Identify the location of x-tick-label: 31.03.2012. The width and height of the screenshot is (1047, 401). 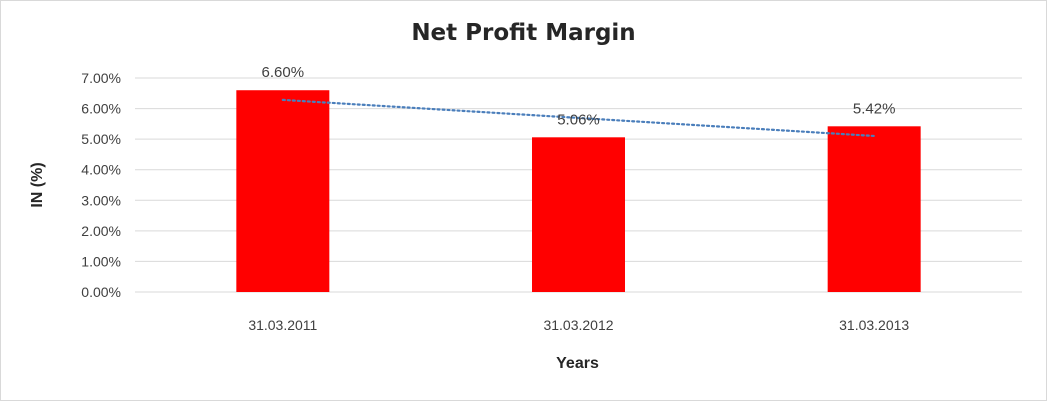
(578, 325).